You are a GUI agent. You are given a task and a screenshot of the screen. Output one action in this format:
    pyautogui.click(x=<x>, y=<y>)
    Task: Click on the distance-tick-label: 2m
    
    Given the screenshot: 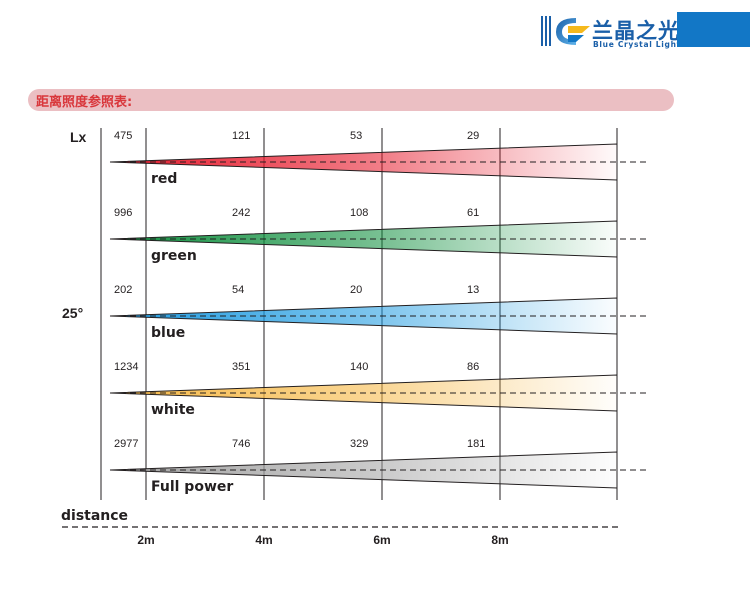 What is the action you would take?
    pyautogui.click(x=145, y=540)
    